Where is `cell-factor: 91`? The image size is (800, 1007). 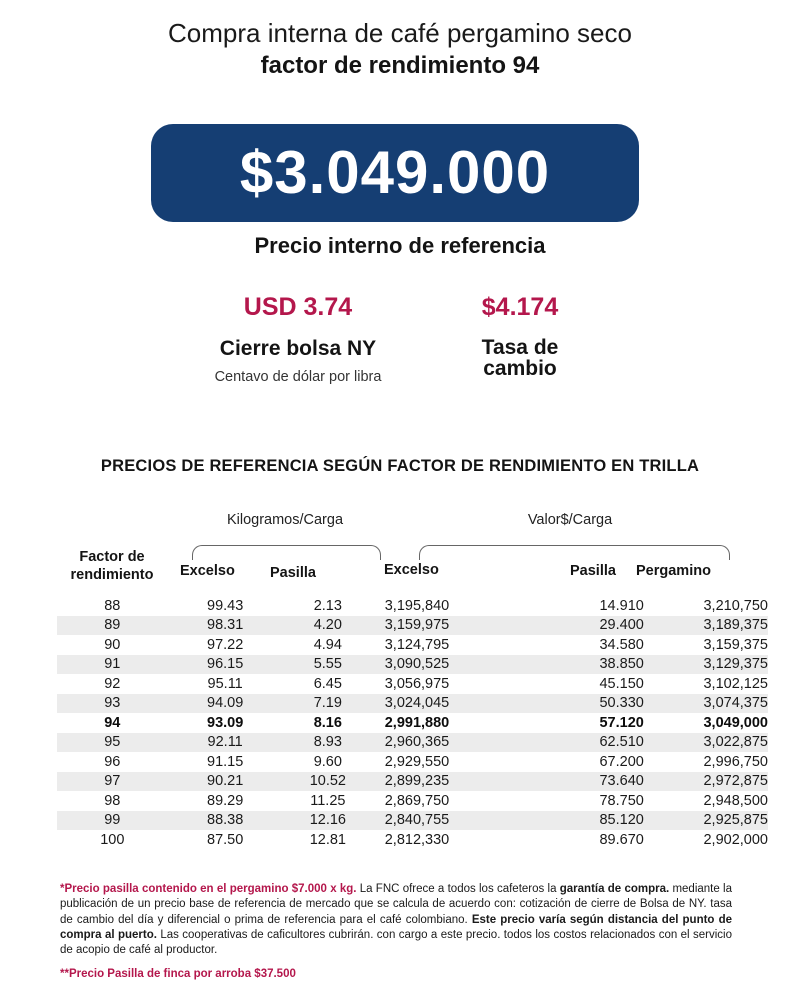 cell-factor: 91 is located at coordinates (112, 664).